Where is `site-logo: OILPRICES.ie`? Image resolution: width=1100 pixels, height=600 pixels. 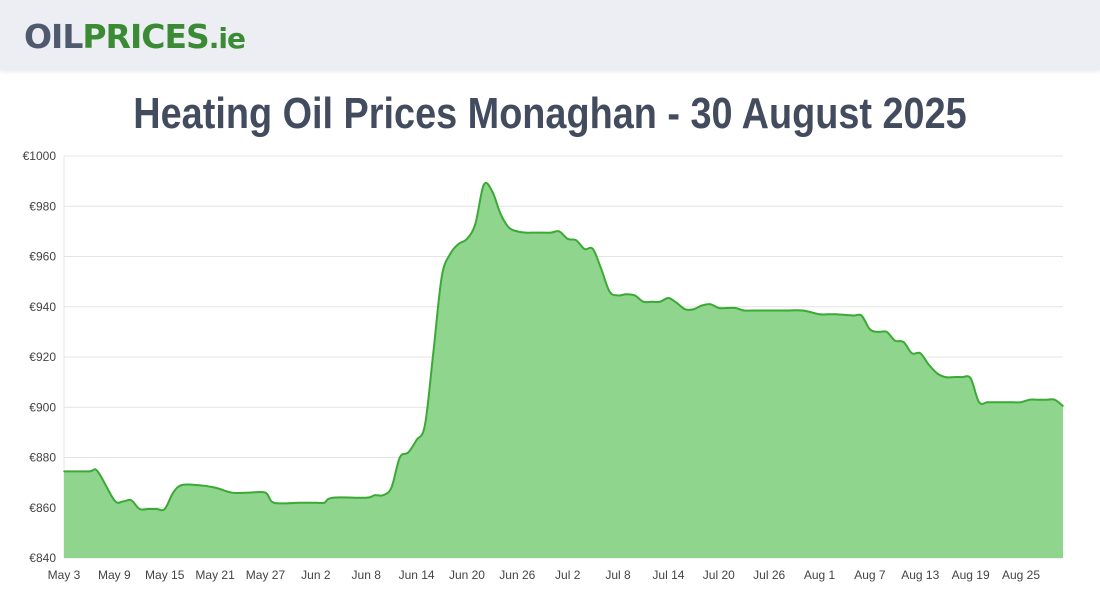
site-logo: OILPRICES.ie is located at coordinates (135, 38).